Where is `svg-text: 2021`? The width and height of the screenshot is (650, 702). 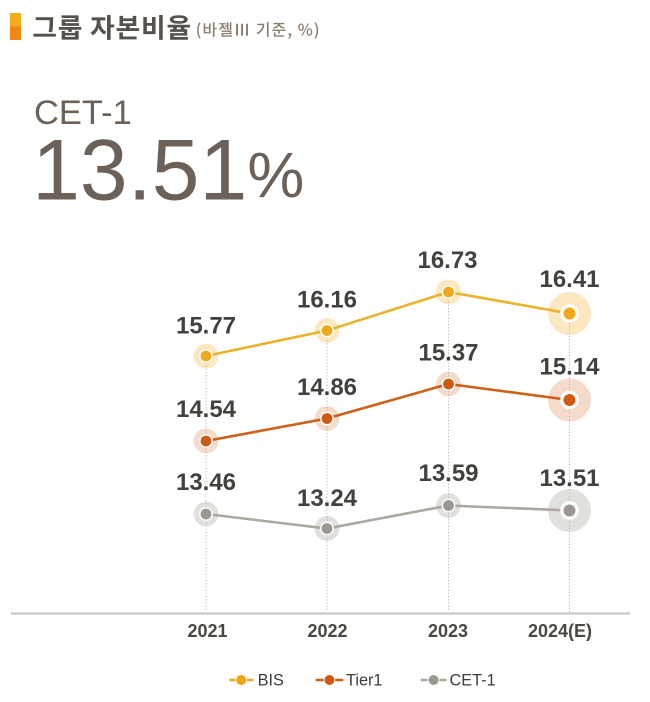
svg-text: 2021 is located at coordinates (207, 631).